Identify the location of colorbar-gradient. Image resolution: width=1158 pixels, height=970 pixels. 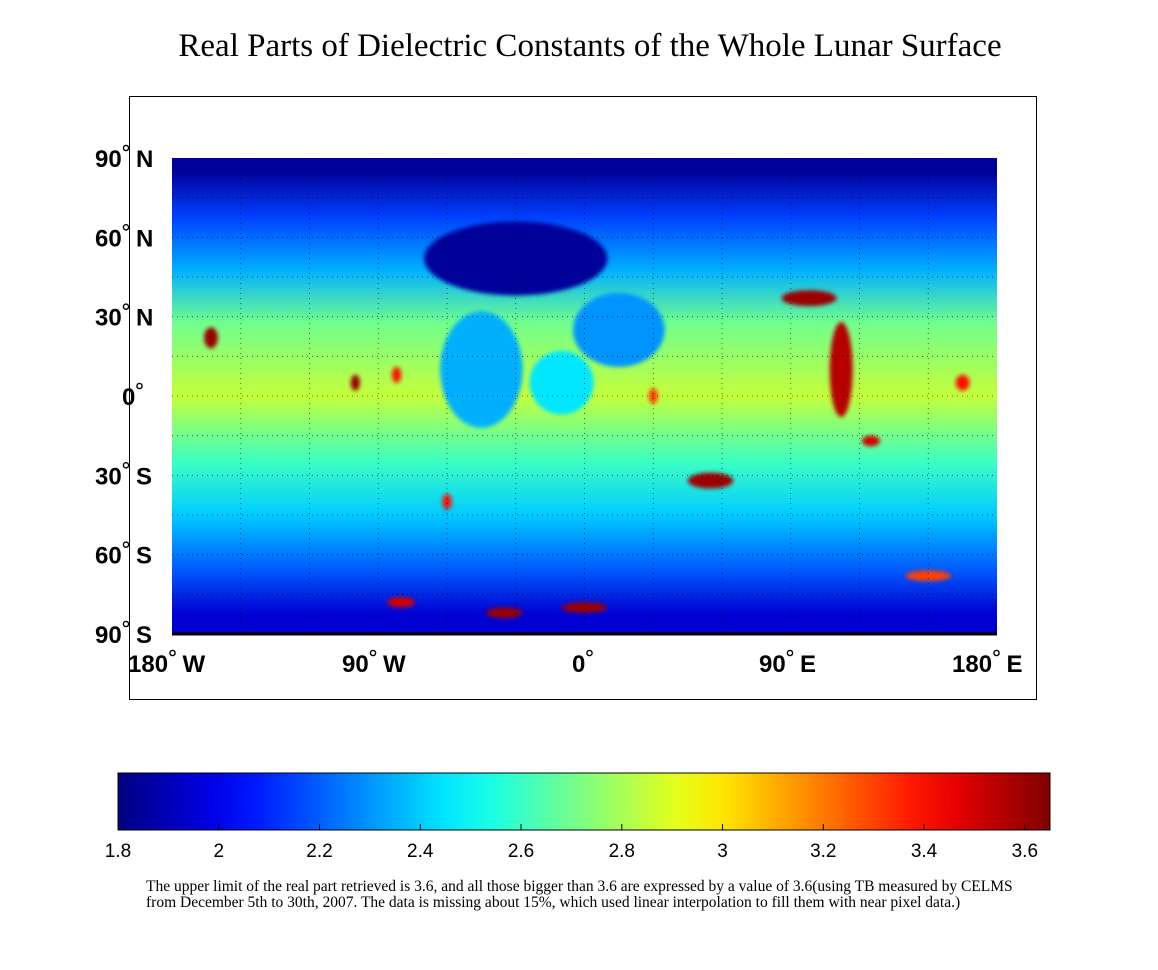
(584, 801).